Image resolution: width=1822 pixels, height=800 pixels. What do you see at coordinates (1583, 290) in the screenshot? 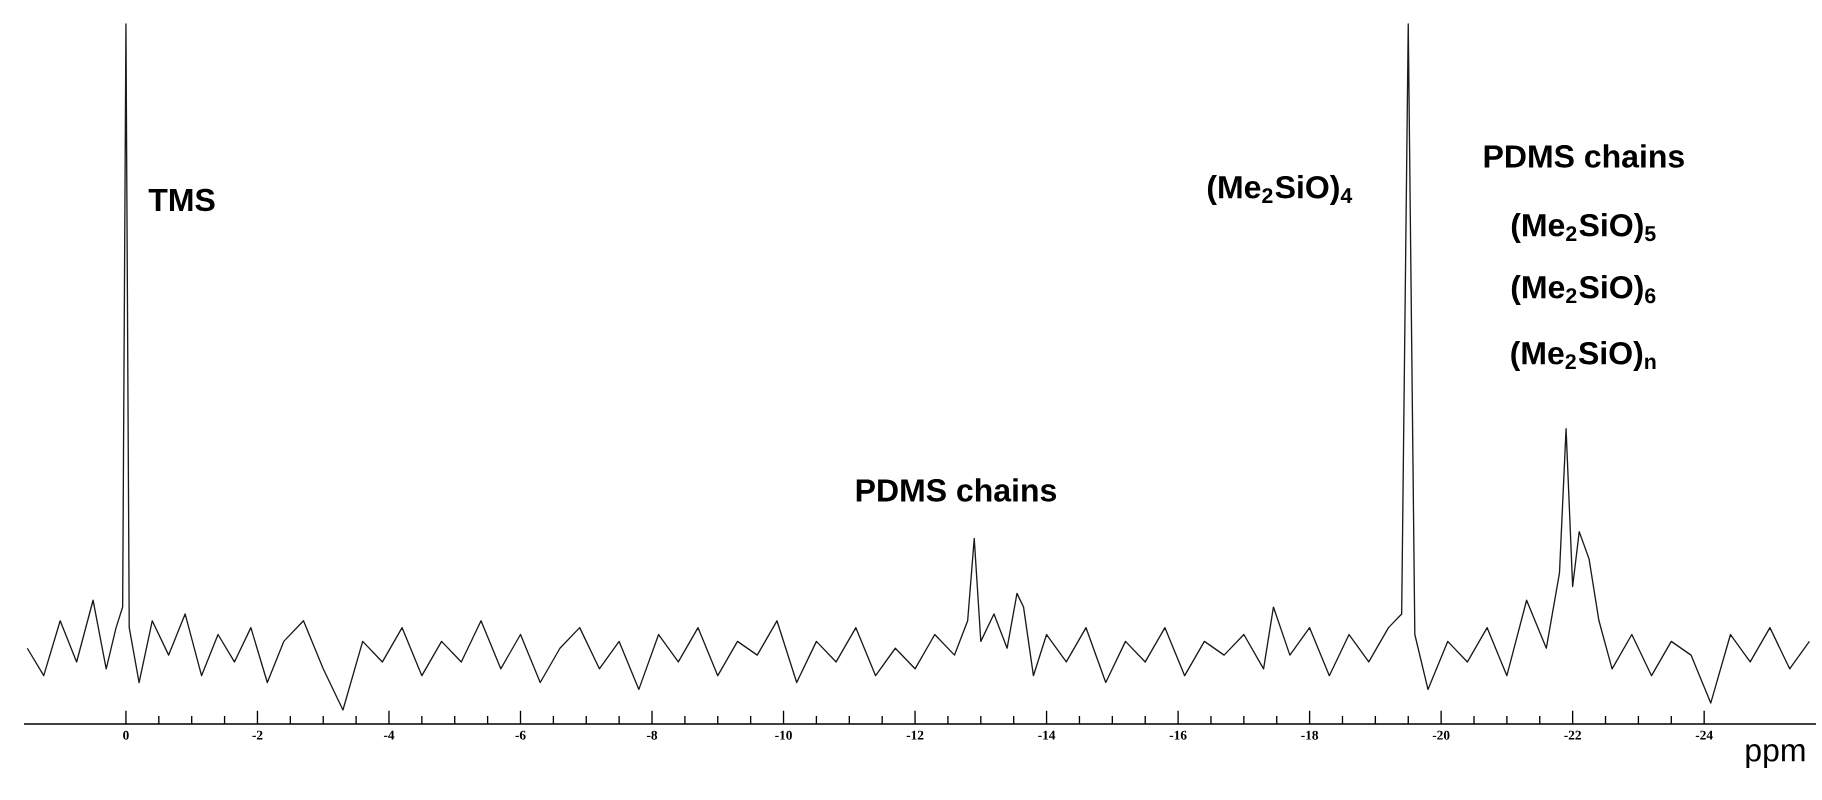
I see `annotation: (Me$_{2}$SiO)$_{6}$` at bounding box center [1583, 290].